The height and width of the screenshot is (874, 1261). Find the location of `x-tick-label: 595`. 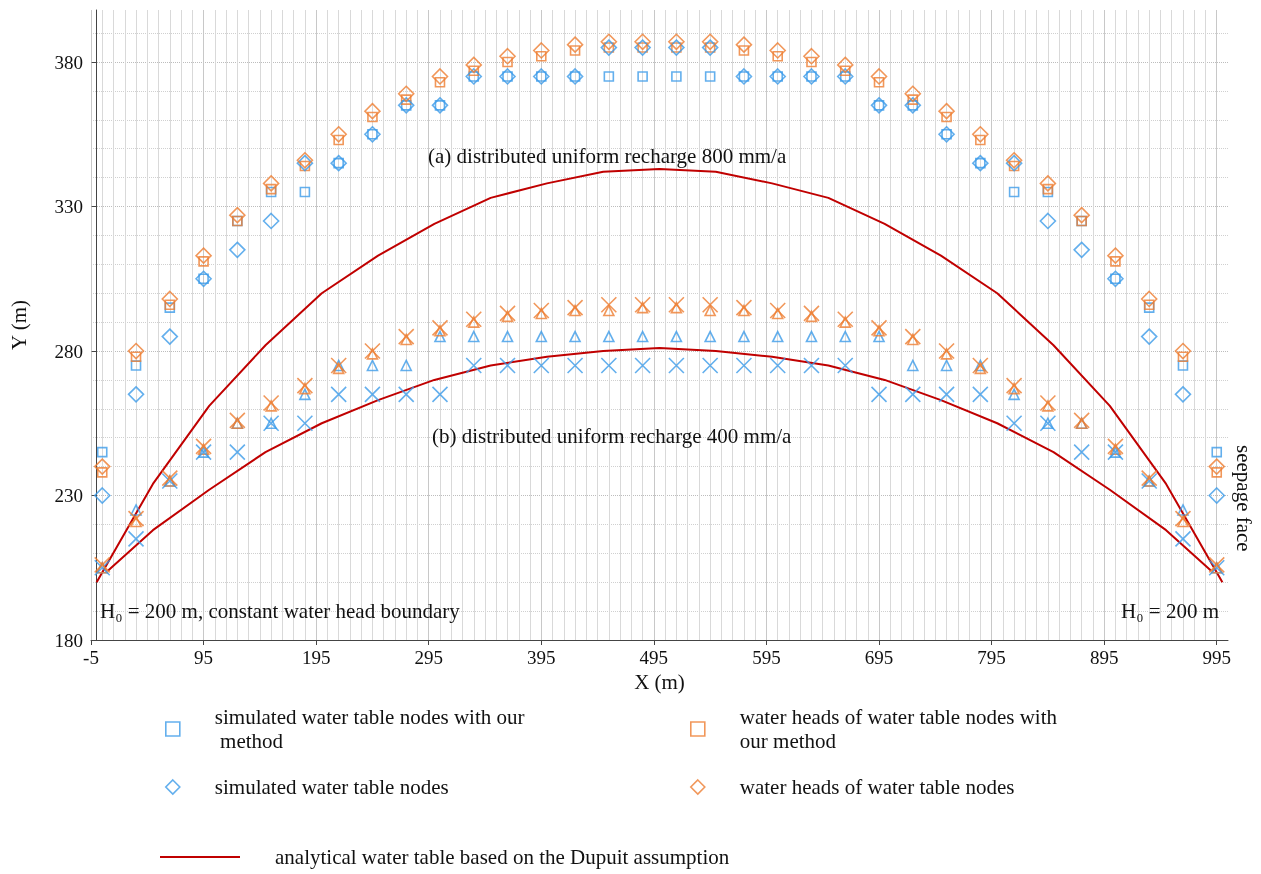

x-tick-label: 595 is located at coordinates (766, 657).